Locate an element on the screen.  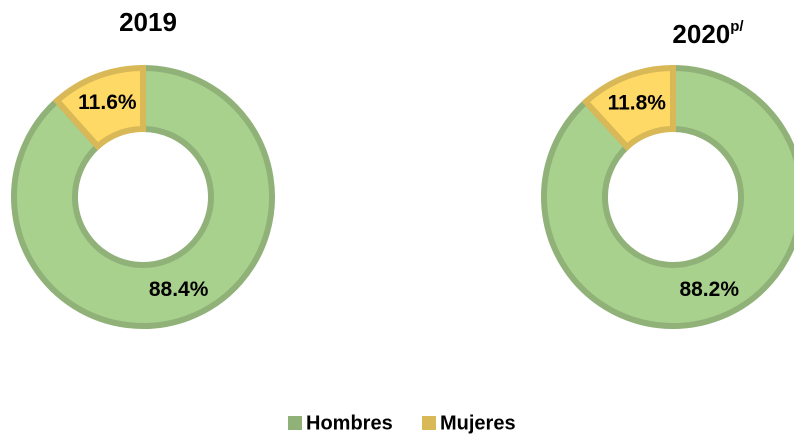
chart-title-main: 2020 is located at coordinates (701, 34).